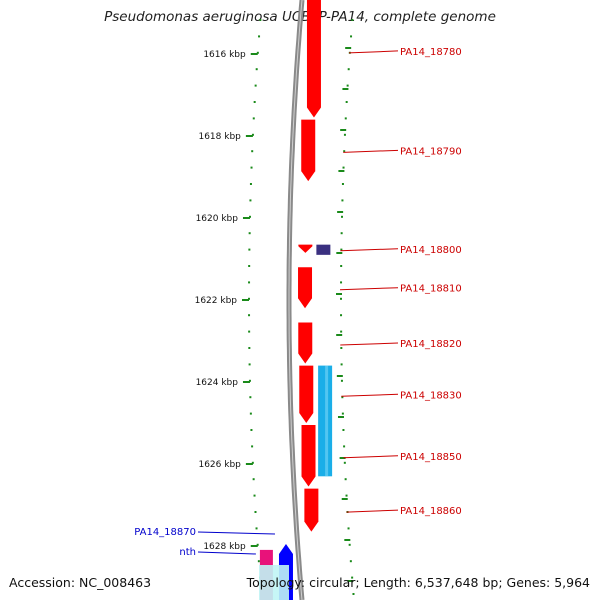 The height and width of the screenshot is (600, 600). Describe the element at coordinates (431, 52) in the screenshot. I see `gene-label-PA14_18780: PA14_18780` at that location.